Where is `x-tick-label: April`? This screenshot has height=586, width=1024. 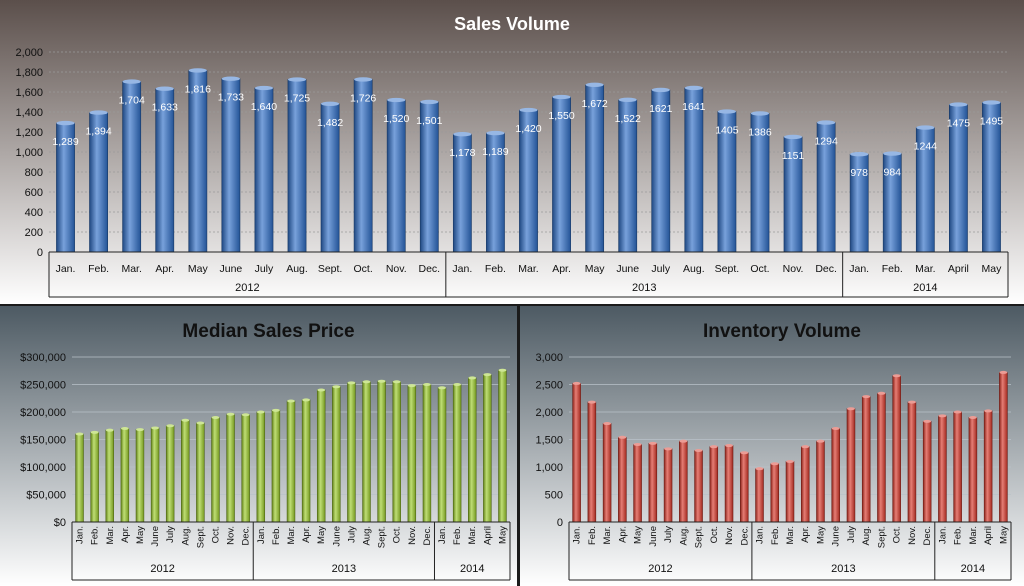 x-tick-label: April is located at coordinates (958, 269).